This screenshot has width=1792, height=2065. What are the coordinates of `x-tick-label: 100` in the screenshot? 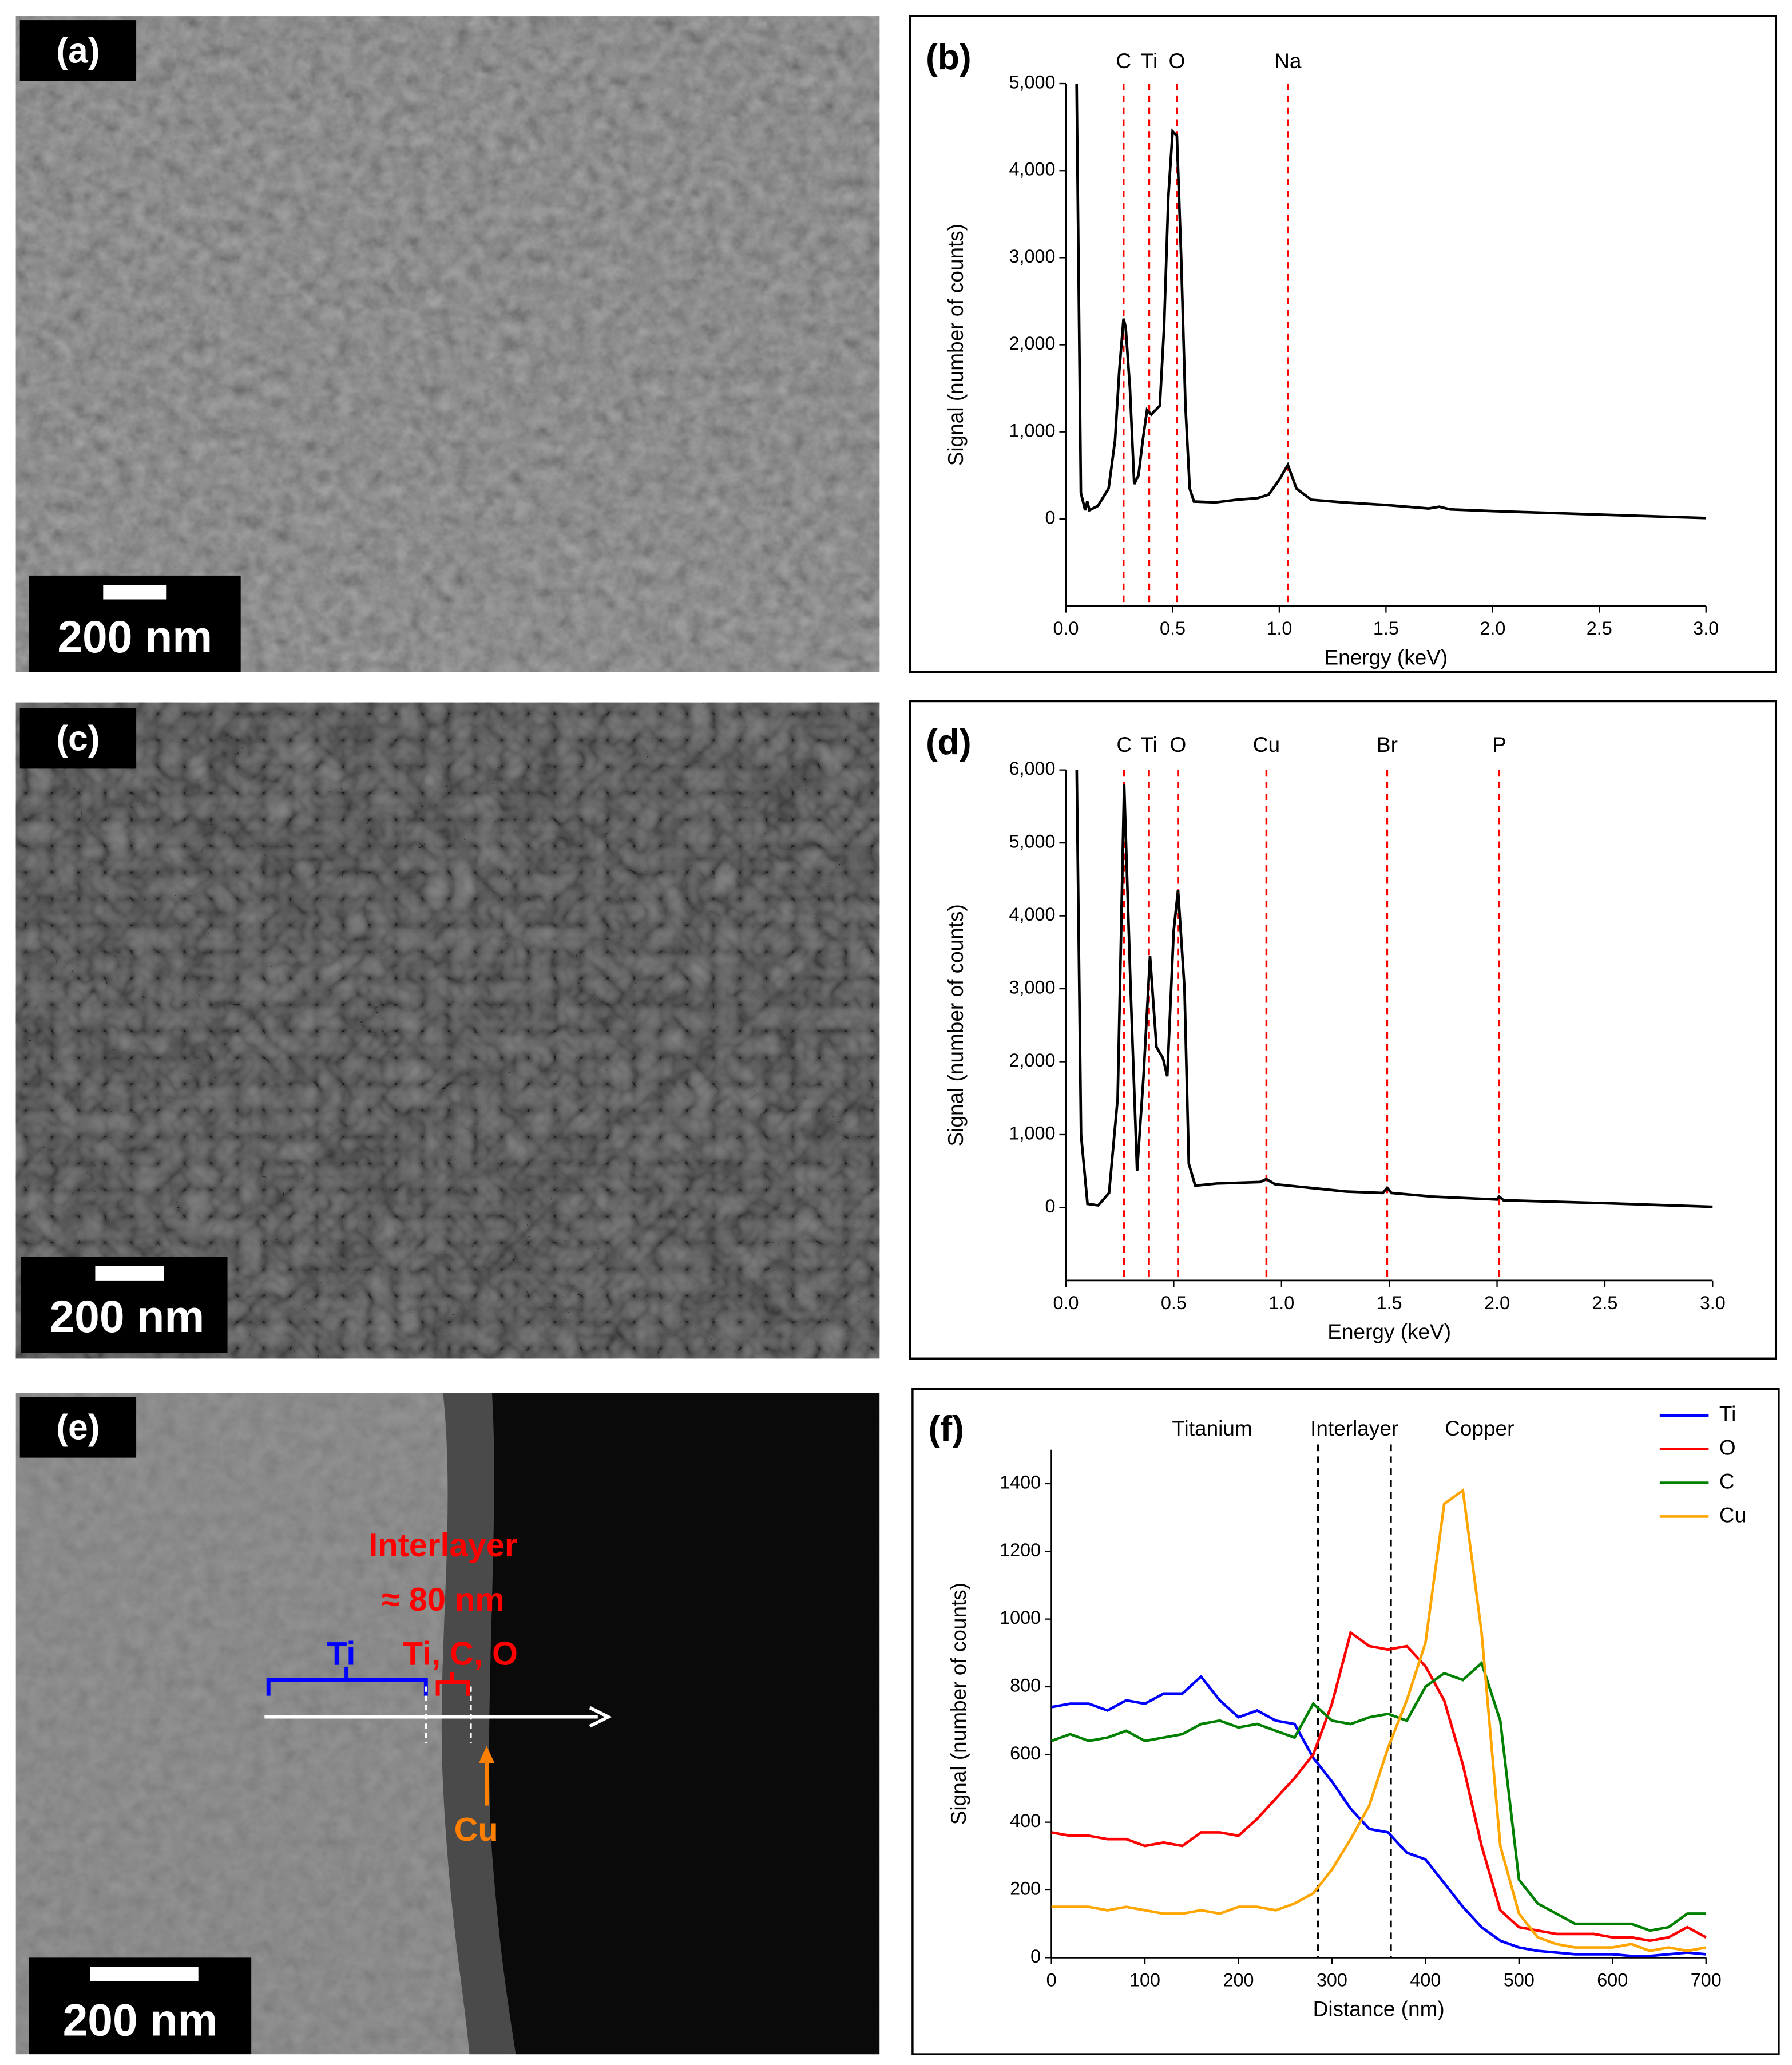 It's located at (1144, 1981).